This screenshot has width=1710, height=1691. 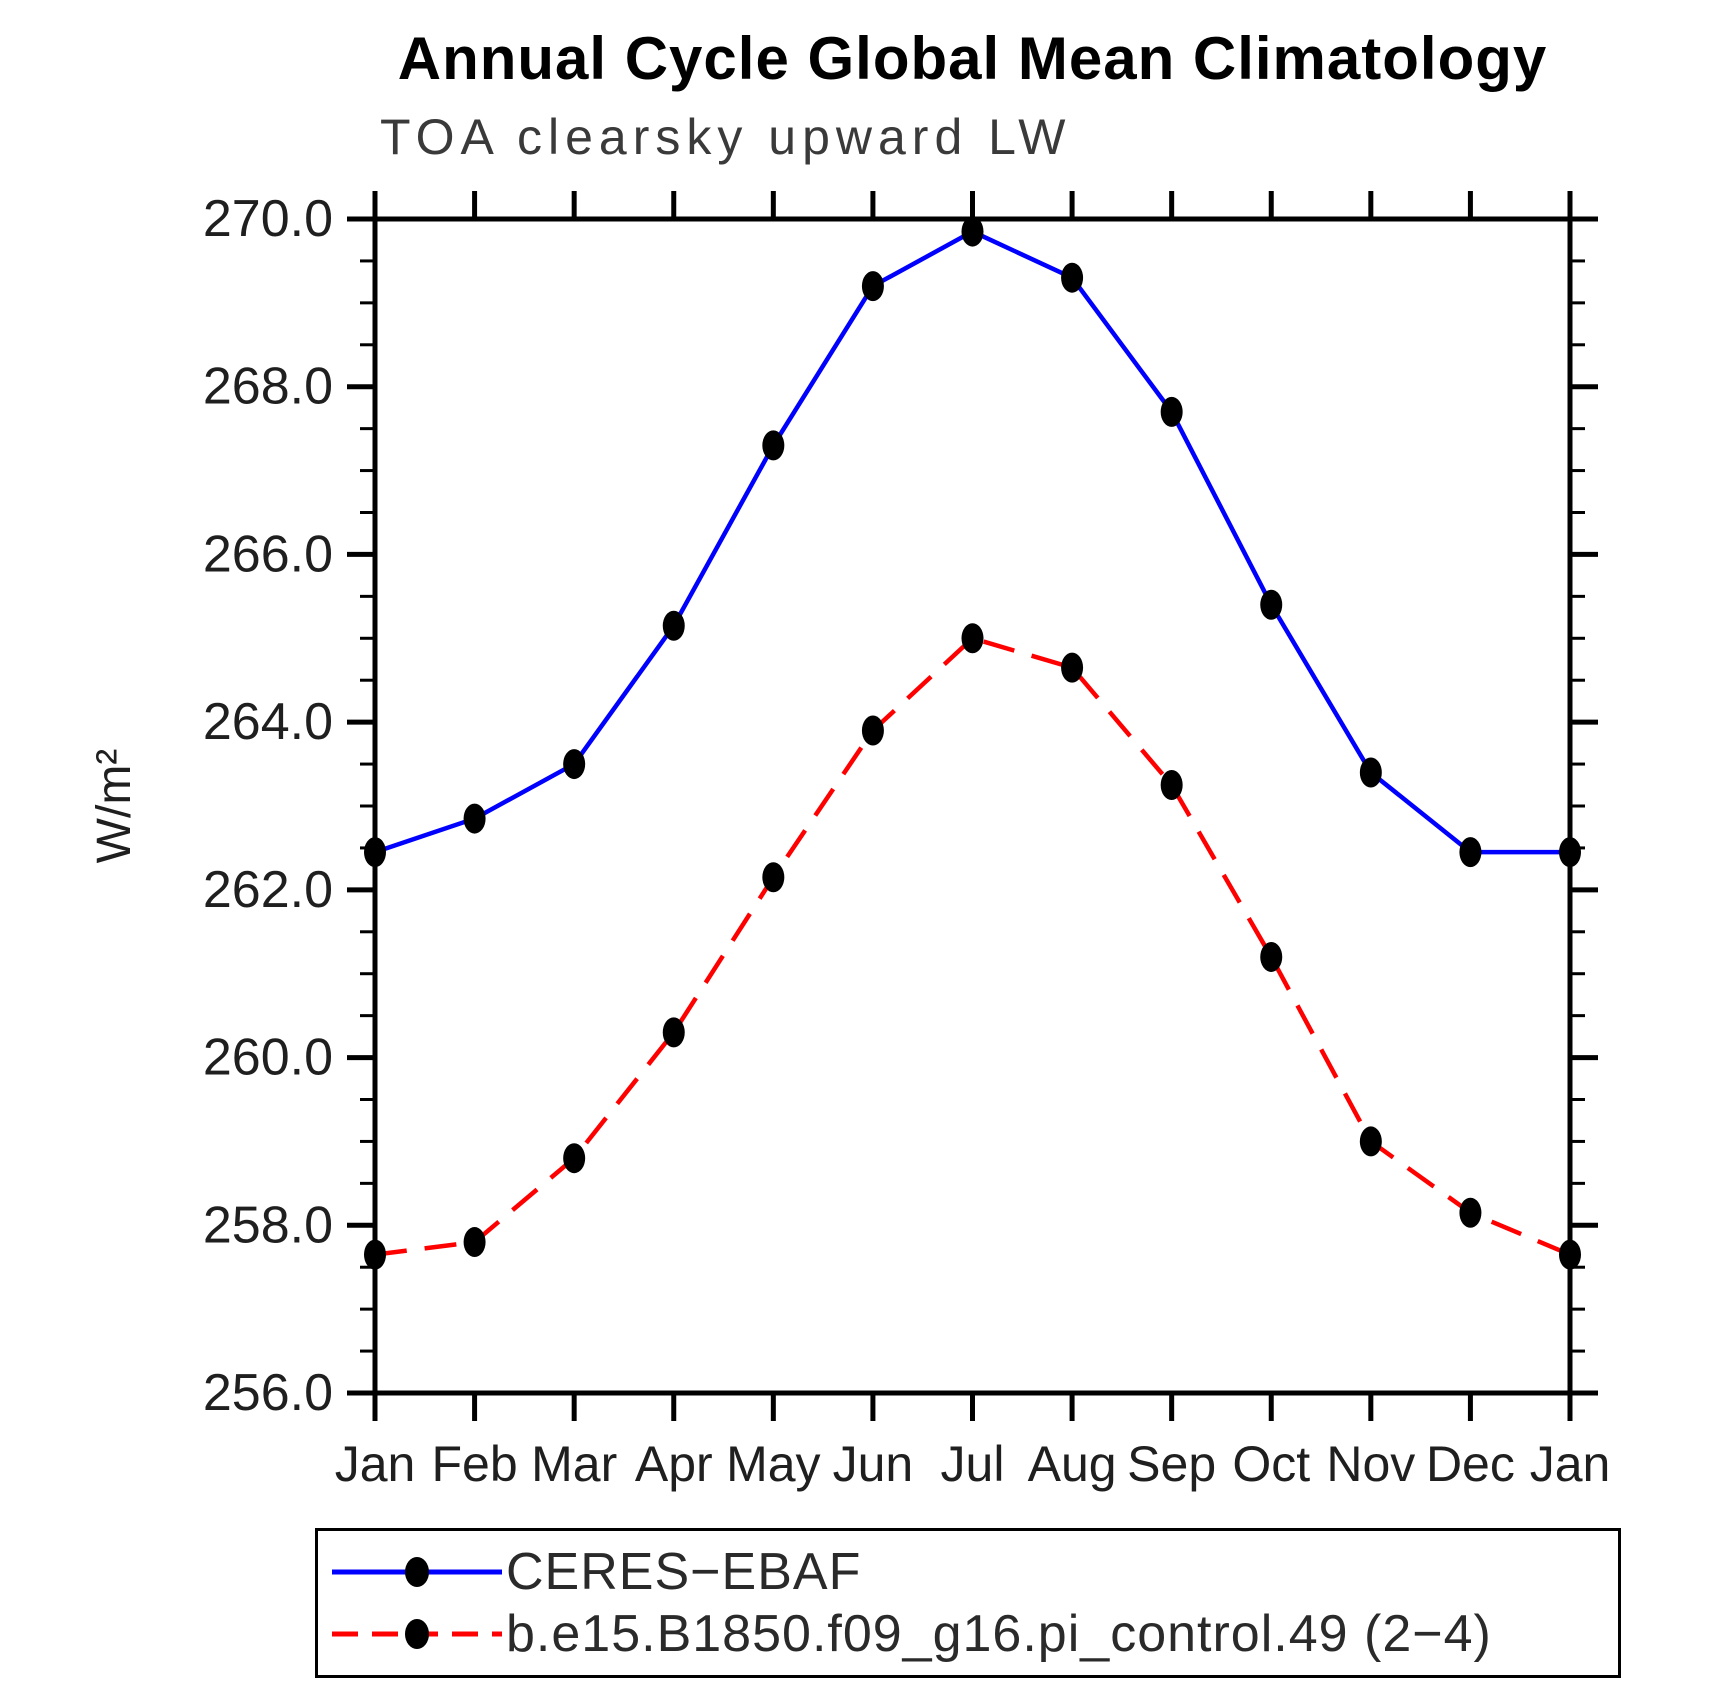 I want to click on legend-item-pi-control: b.e15.B1850.f09_g16.pi_control.49 (2−4), so click(x=973, y=1634).